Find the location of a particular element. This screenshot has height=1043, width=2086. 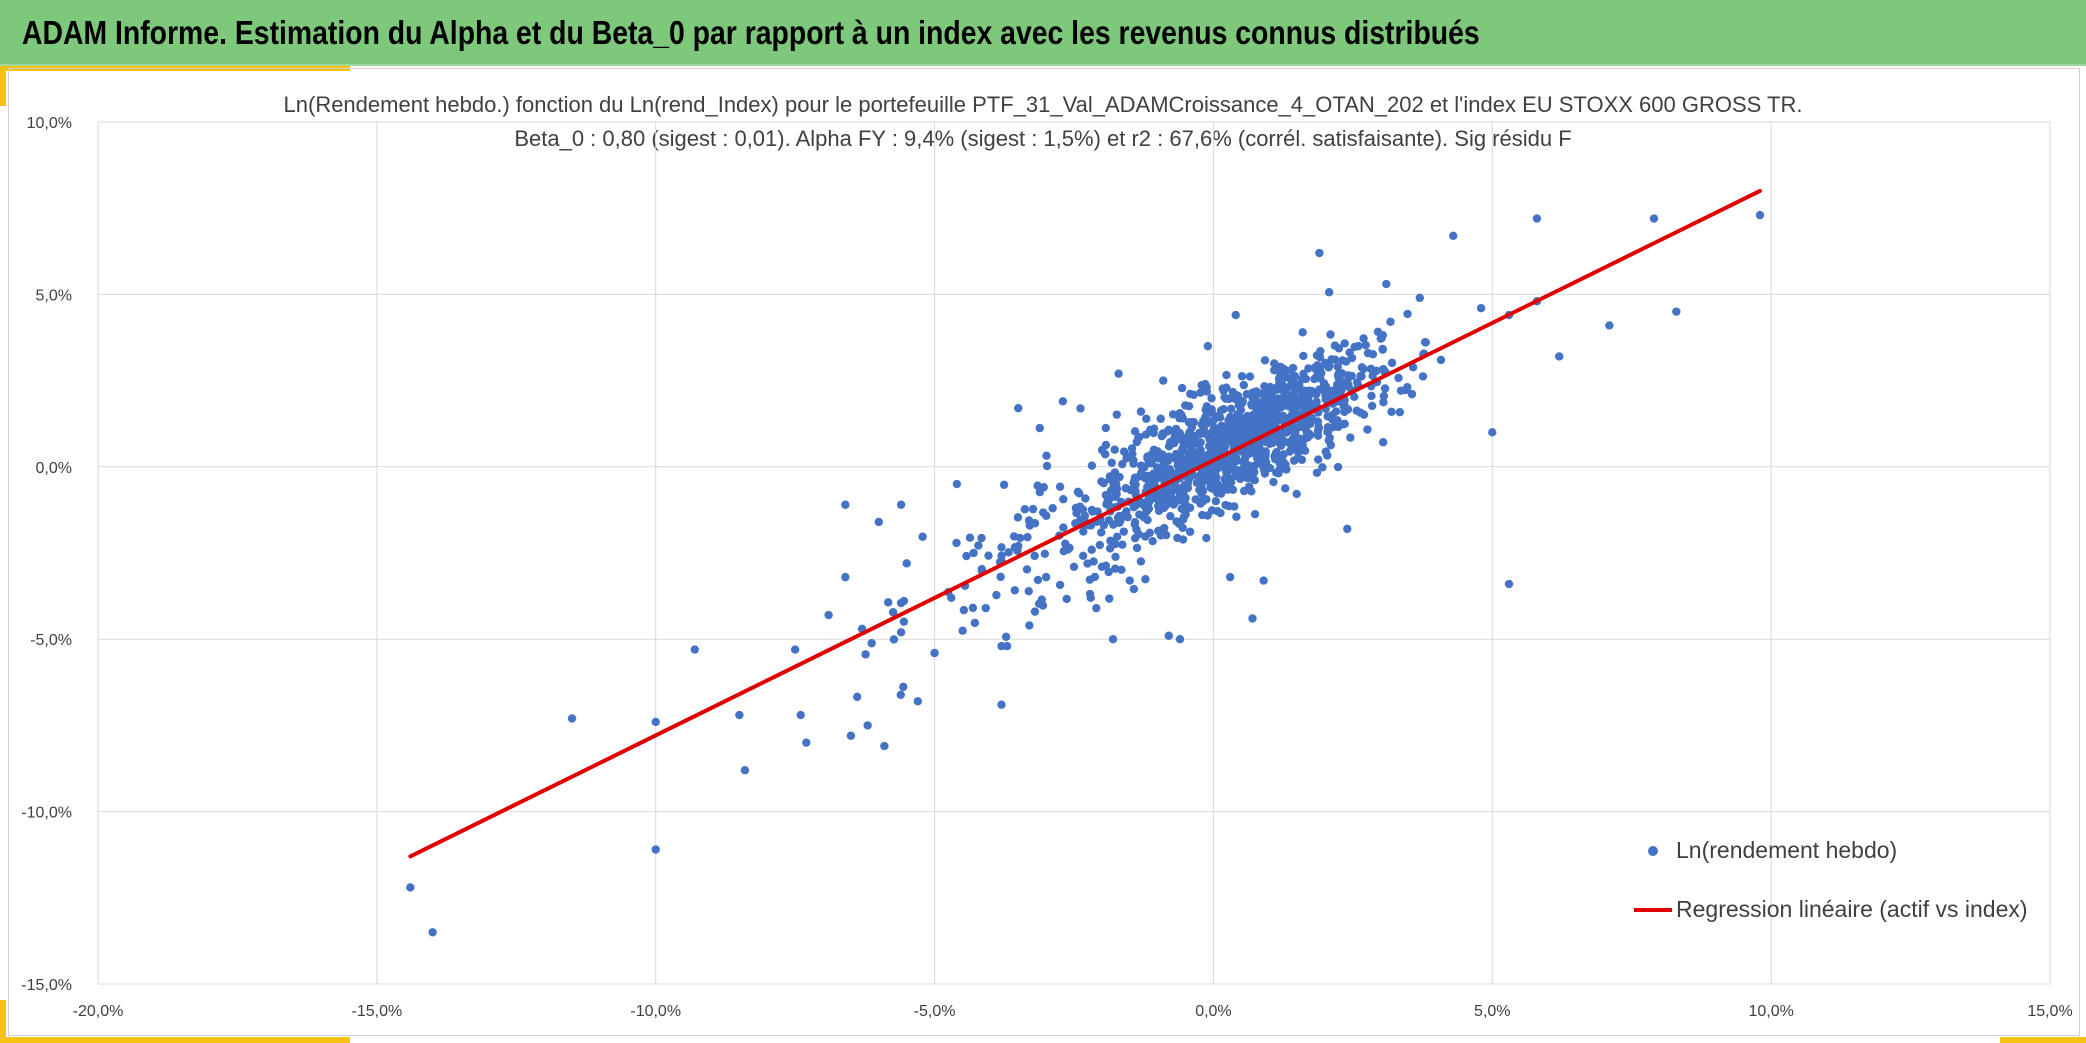

legend-item-points: Ln(rendement hebdo) is located at coordinates (1766, 850).